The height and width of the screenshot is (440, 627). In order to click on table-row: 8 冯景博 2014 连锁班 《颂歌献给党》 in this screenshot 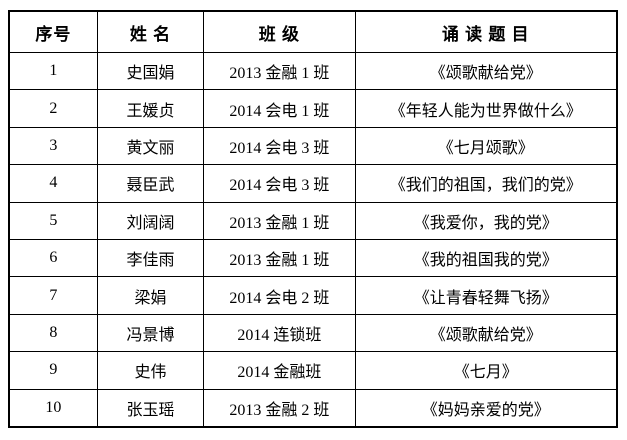, I will do `click(313, 333)`.